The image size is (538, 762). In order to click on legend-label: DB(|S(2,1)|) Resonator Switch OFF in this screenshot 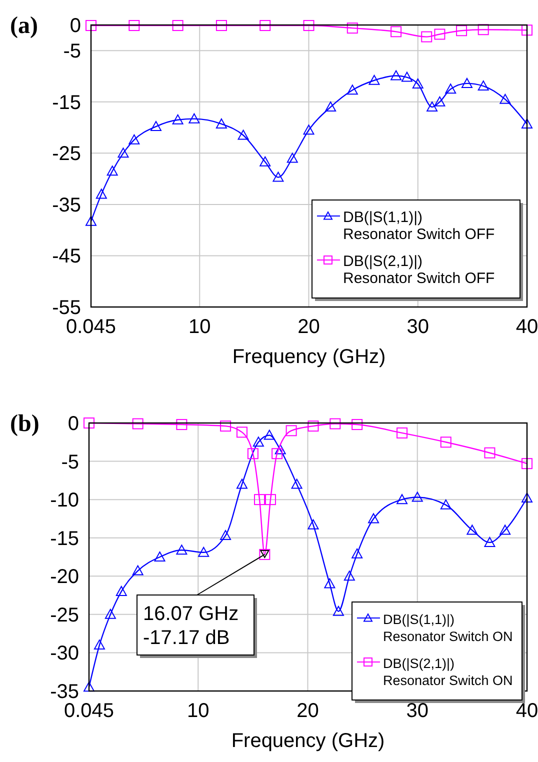, I will do `click(419, 270)`.